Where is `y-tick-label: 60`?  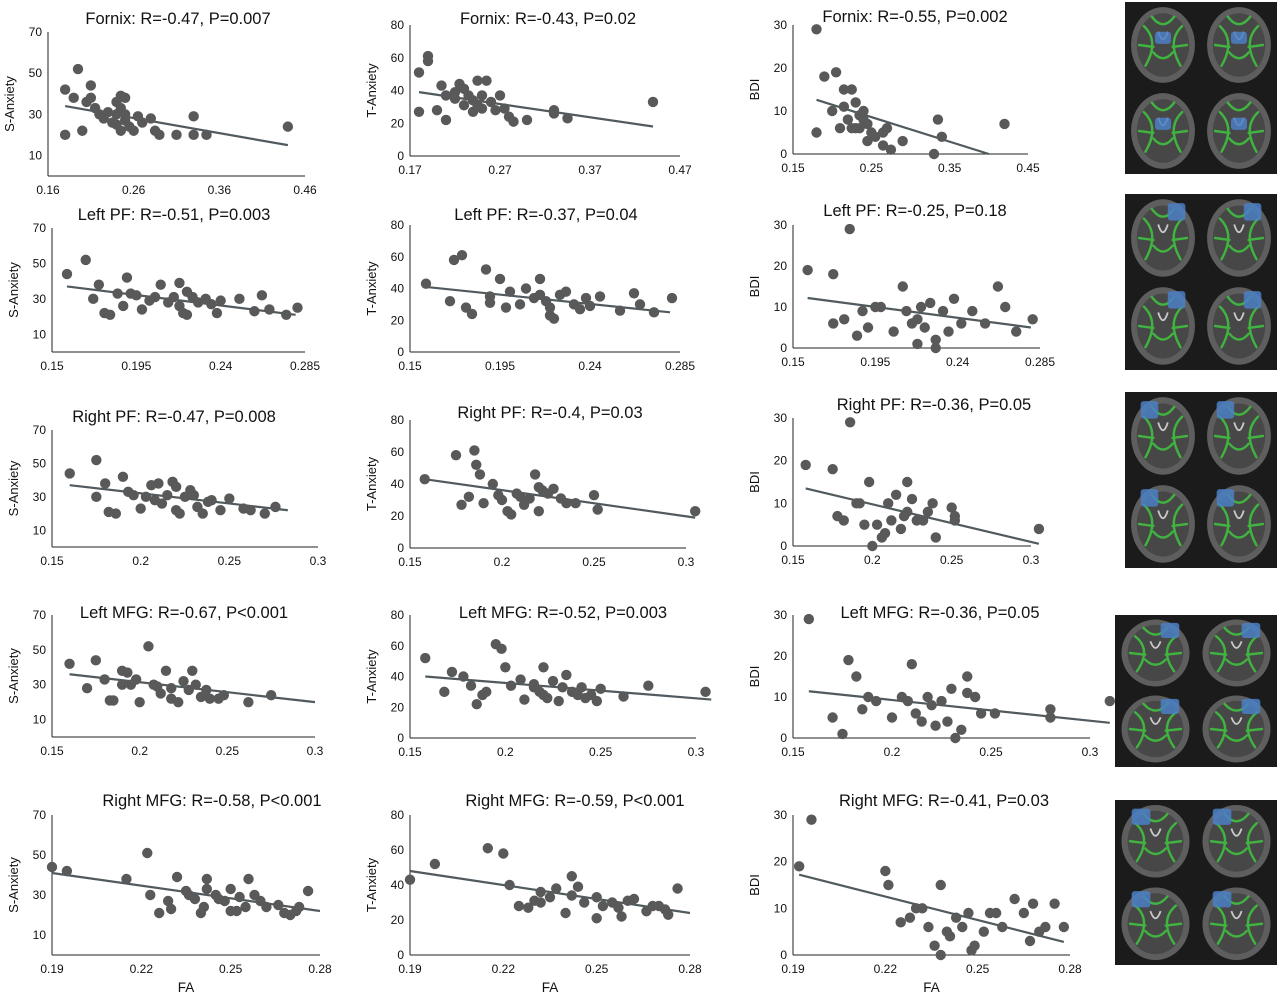 y-tick-label: 60 is located at coordinates (398, 850).